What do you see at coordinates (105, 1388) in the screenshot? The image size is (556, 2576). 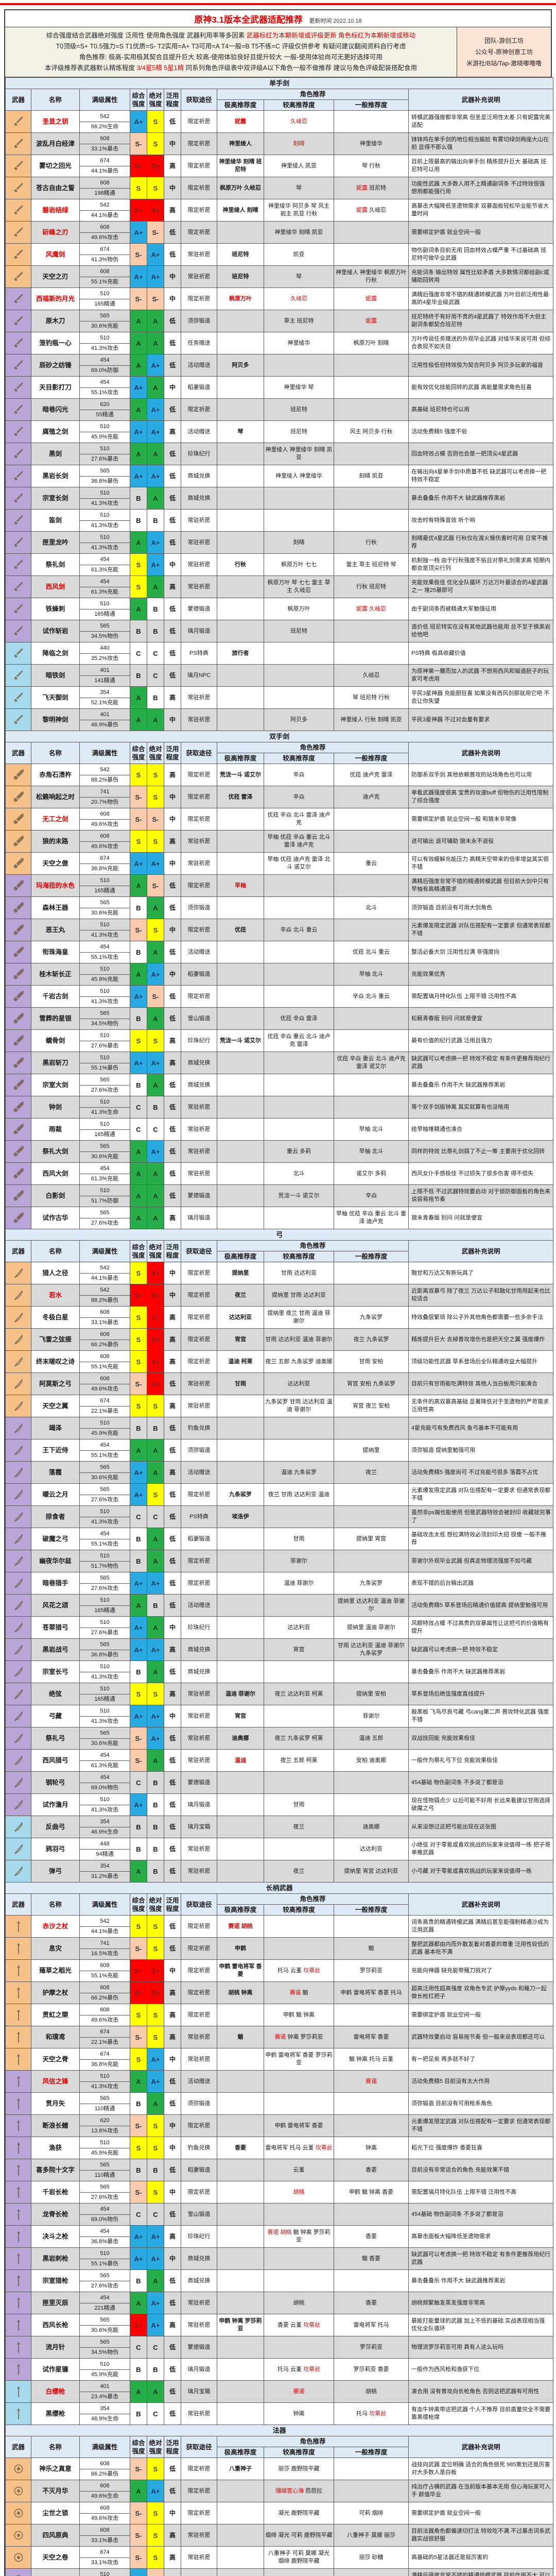 I see `substat: 49.6%攻击` at bounding box center [105, 1388].